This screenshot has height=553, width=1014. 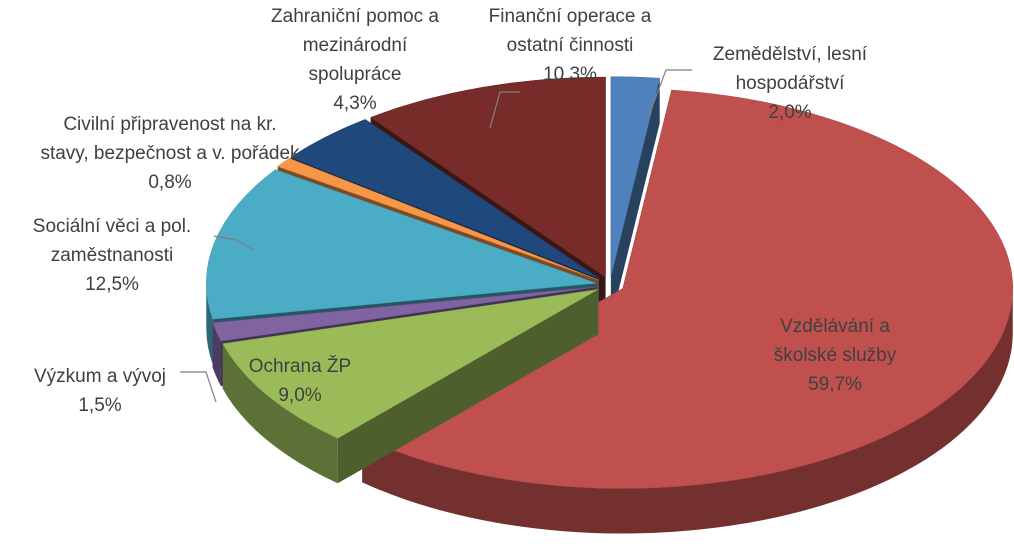 What do you see at coordinates (790, 69) in the screenshot?
I see `category-label: Zemědělství, lesní hospodářství` at bounding box center [790, 69].